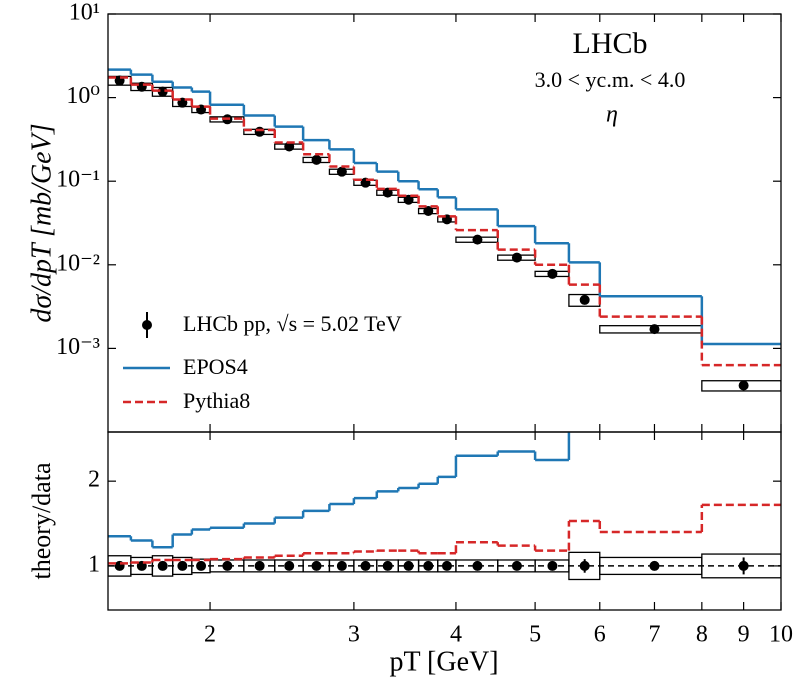 The height and width of the screenshot is (691, 797). Describe the element at coordinates (610, 79) in the screenshot. I see `annotation: 3.0 < yc.m. < 4.0` at that location.